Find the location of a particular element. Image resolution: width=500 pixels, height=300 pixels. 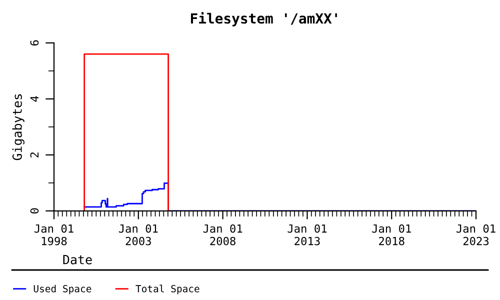

x-tick-label: Jan 01 2023 is located at coordinates (476, 235).